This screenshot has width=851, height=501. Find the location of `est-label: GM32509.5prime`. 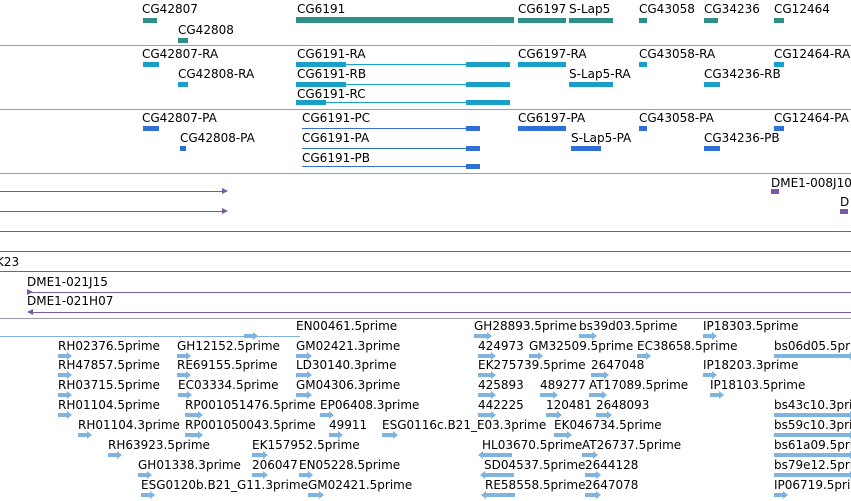

est-label: GM32509.5prime is located at coordinates (581, 346).